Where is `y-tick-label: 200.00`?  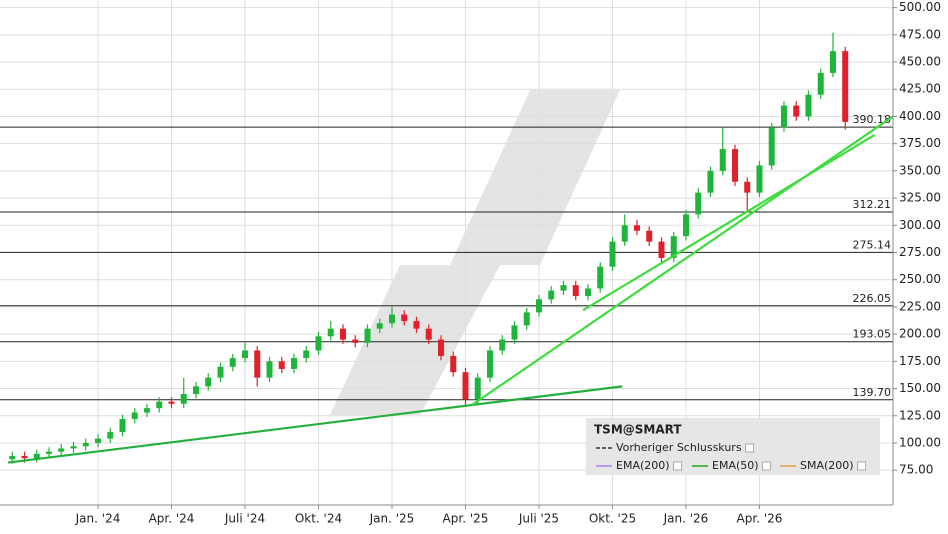 y-tick-label: 200.00 is located at coordinates (920, 334).